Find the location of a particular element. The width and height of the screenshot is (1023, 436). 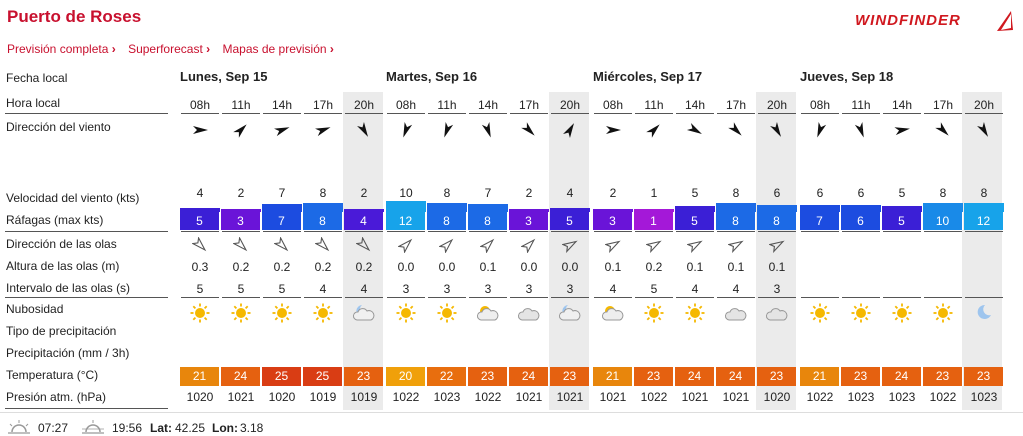

label-presion: Presión atm. (hPa) is located at coordinates (56, 397).